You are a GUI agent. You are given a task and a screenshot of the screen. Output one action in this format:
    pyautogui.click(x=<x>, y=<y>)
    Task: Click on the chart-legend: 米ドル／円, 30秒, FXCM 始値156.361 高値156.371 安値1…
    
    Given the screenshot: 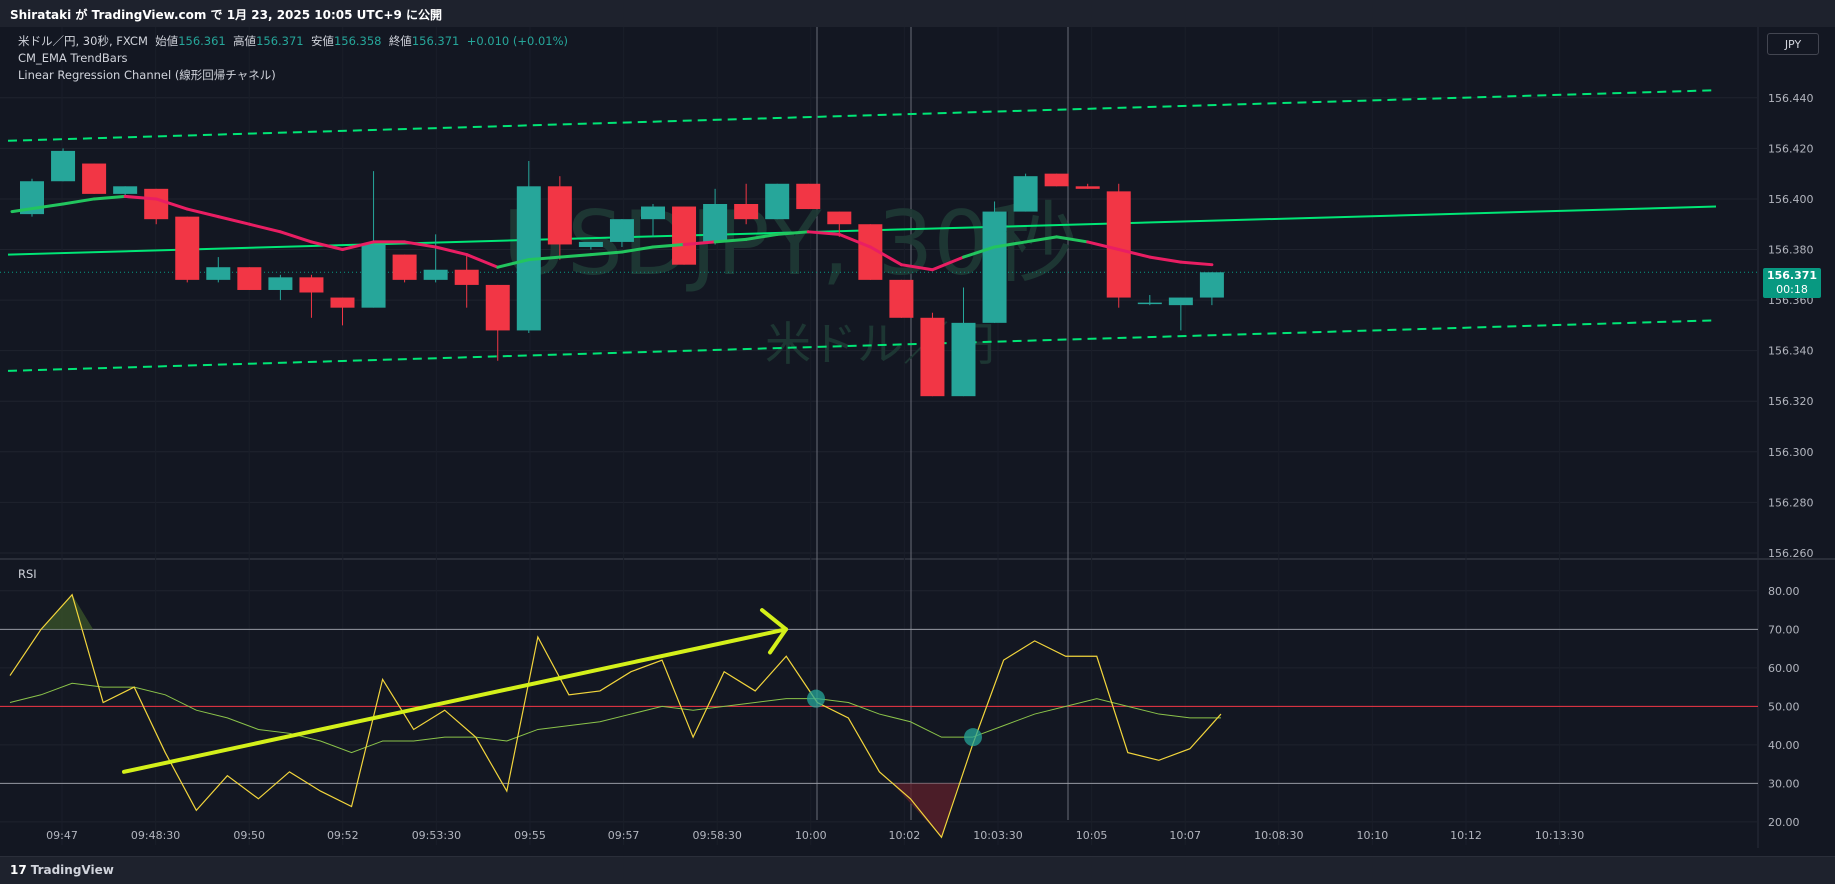 What is the action you would take?
    pyautogui.click(x=293, y=58)
    